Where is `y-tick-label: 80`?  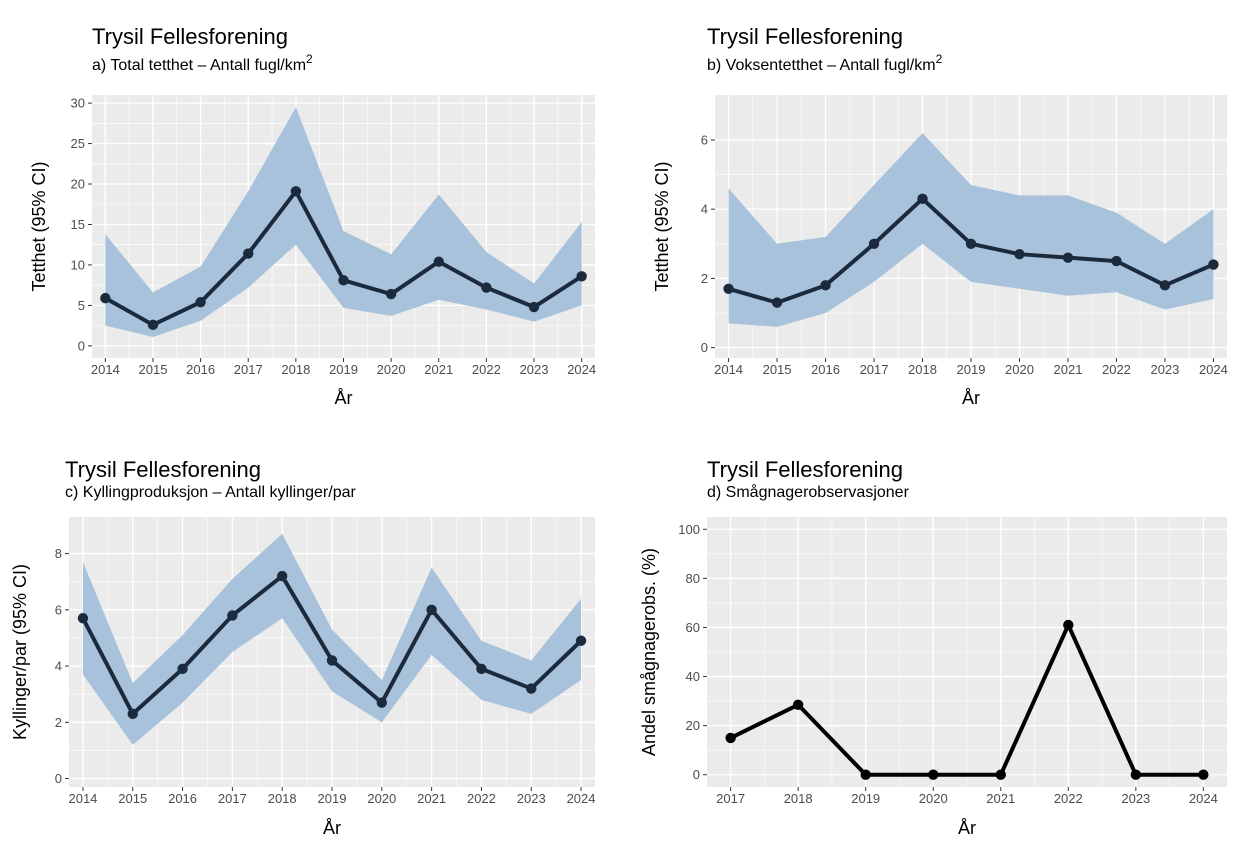
y-tick-label: 80 is located at coordinates (693, 578).